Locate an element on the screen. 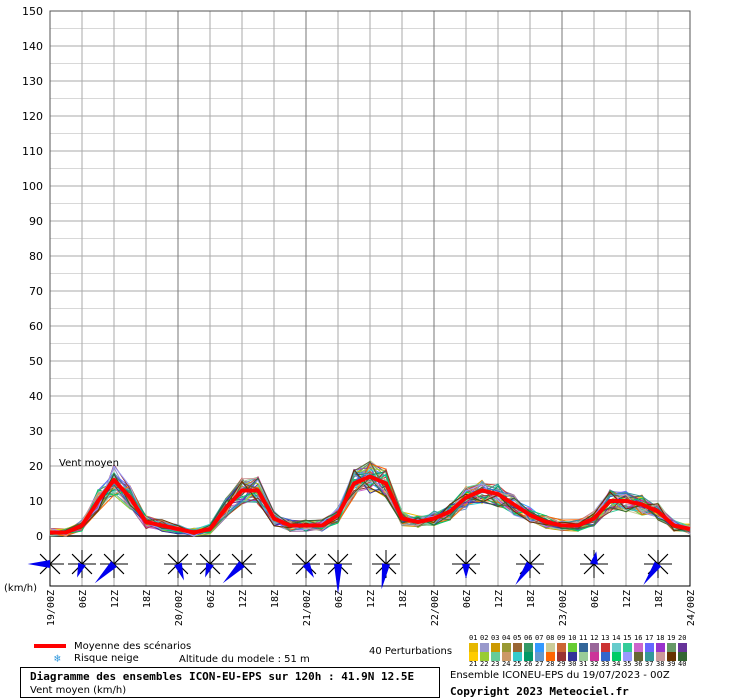 Image resolution: width=740 pixels, height=700 pixels. run-info: Ensemble ICONEU-EPS du 19/07/2023 - 00Z is located at coordinates (560, 675).